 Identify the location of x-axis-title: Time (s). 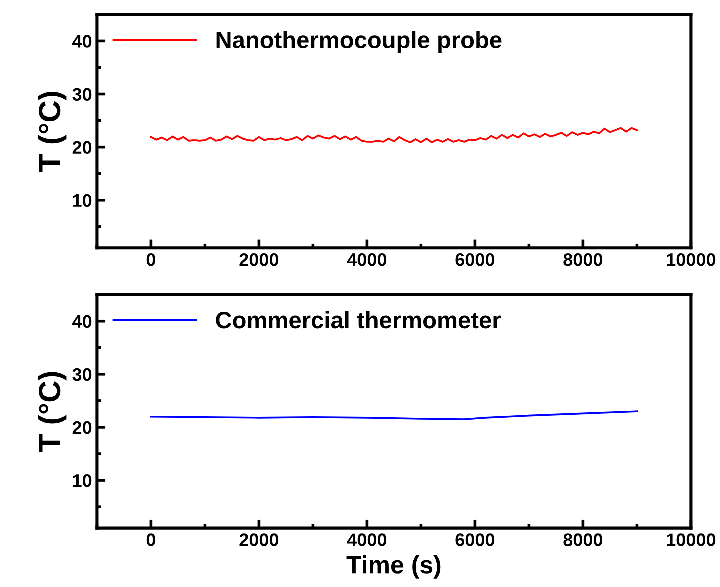
(393, 567).